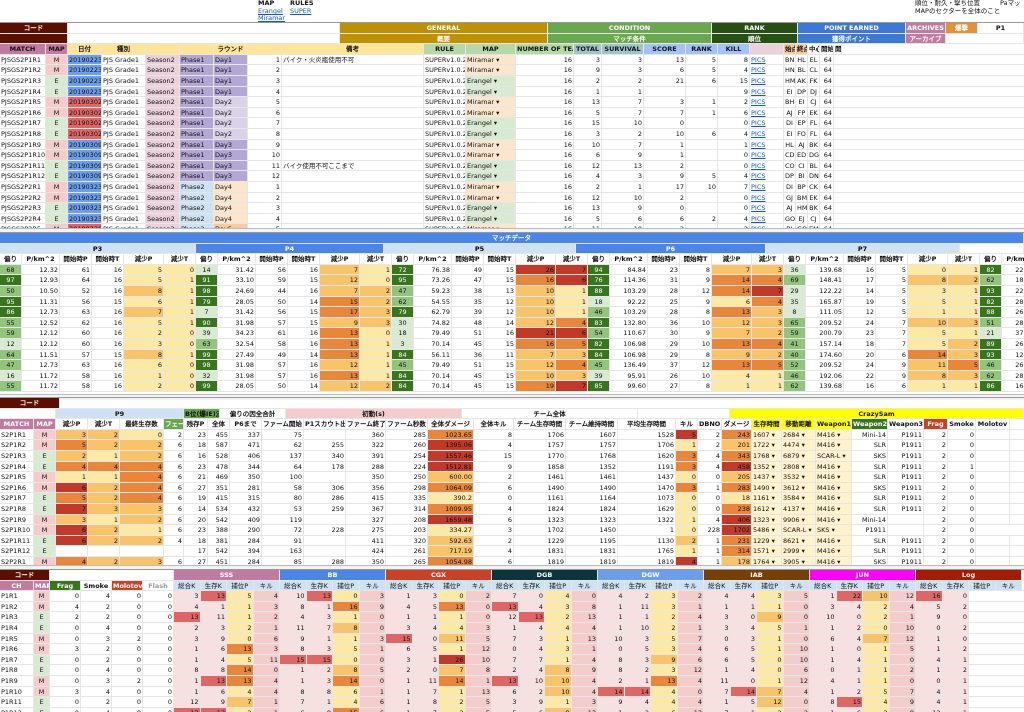 This screenshot has height=712, width=1024. Describe the element at coordinates (283, 508) in the screenshot. I see `cell: 53` at that location.